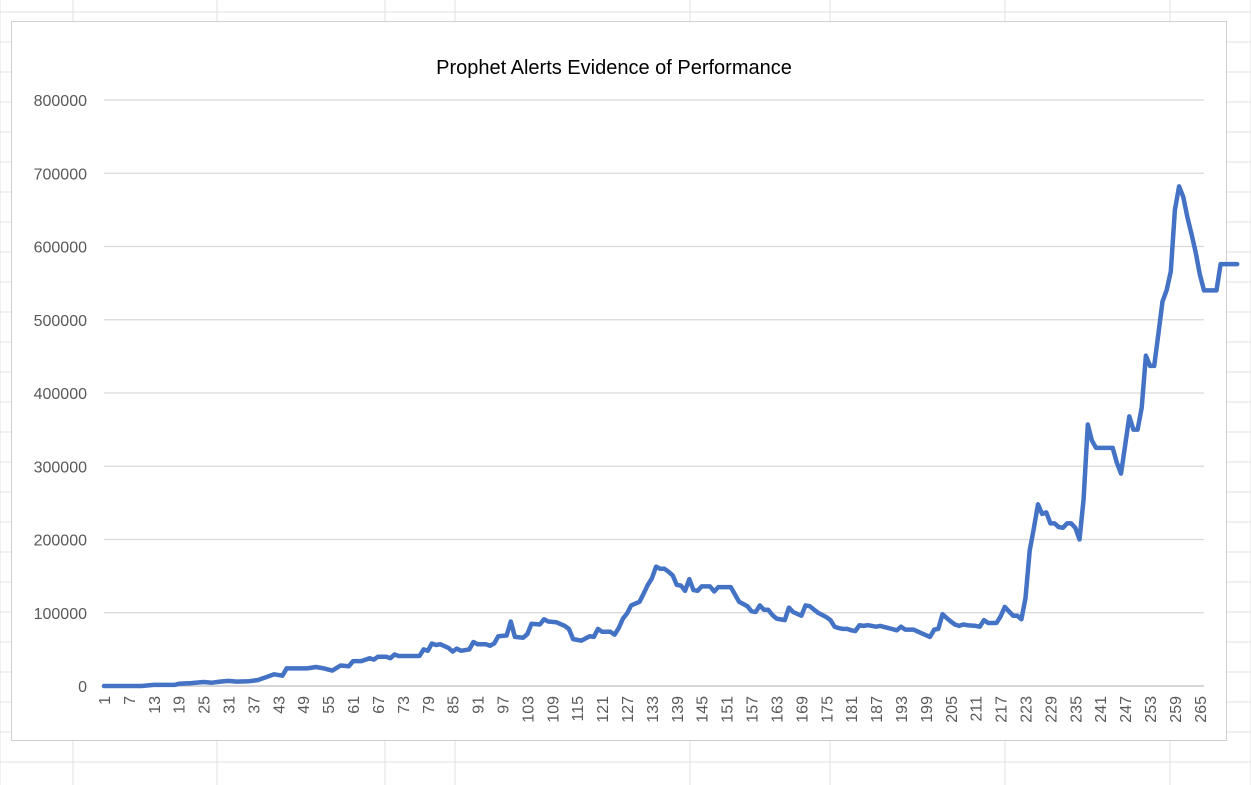  I want to click on x-tick-label: 19, so click(180, 705).